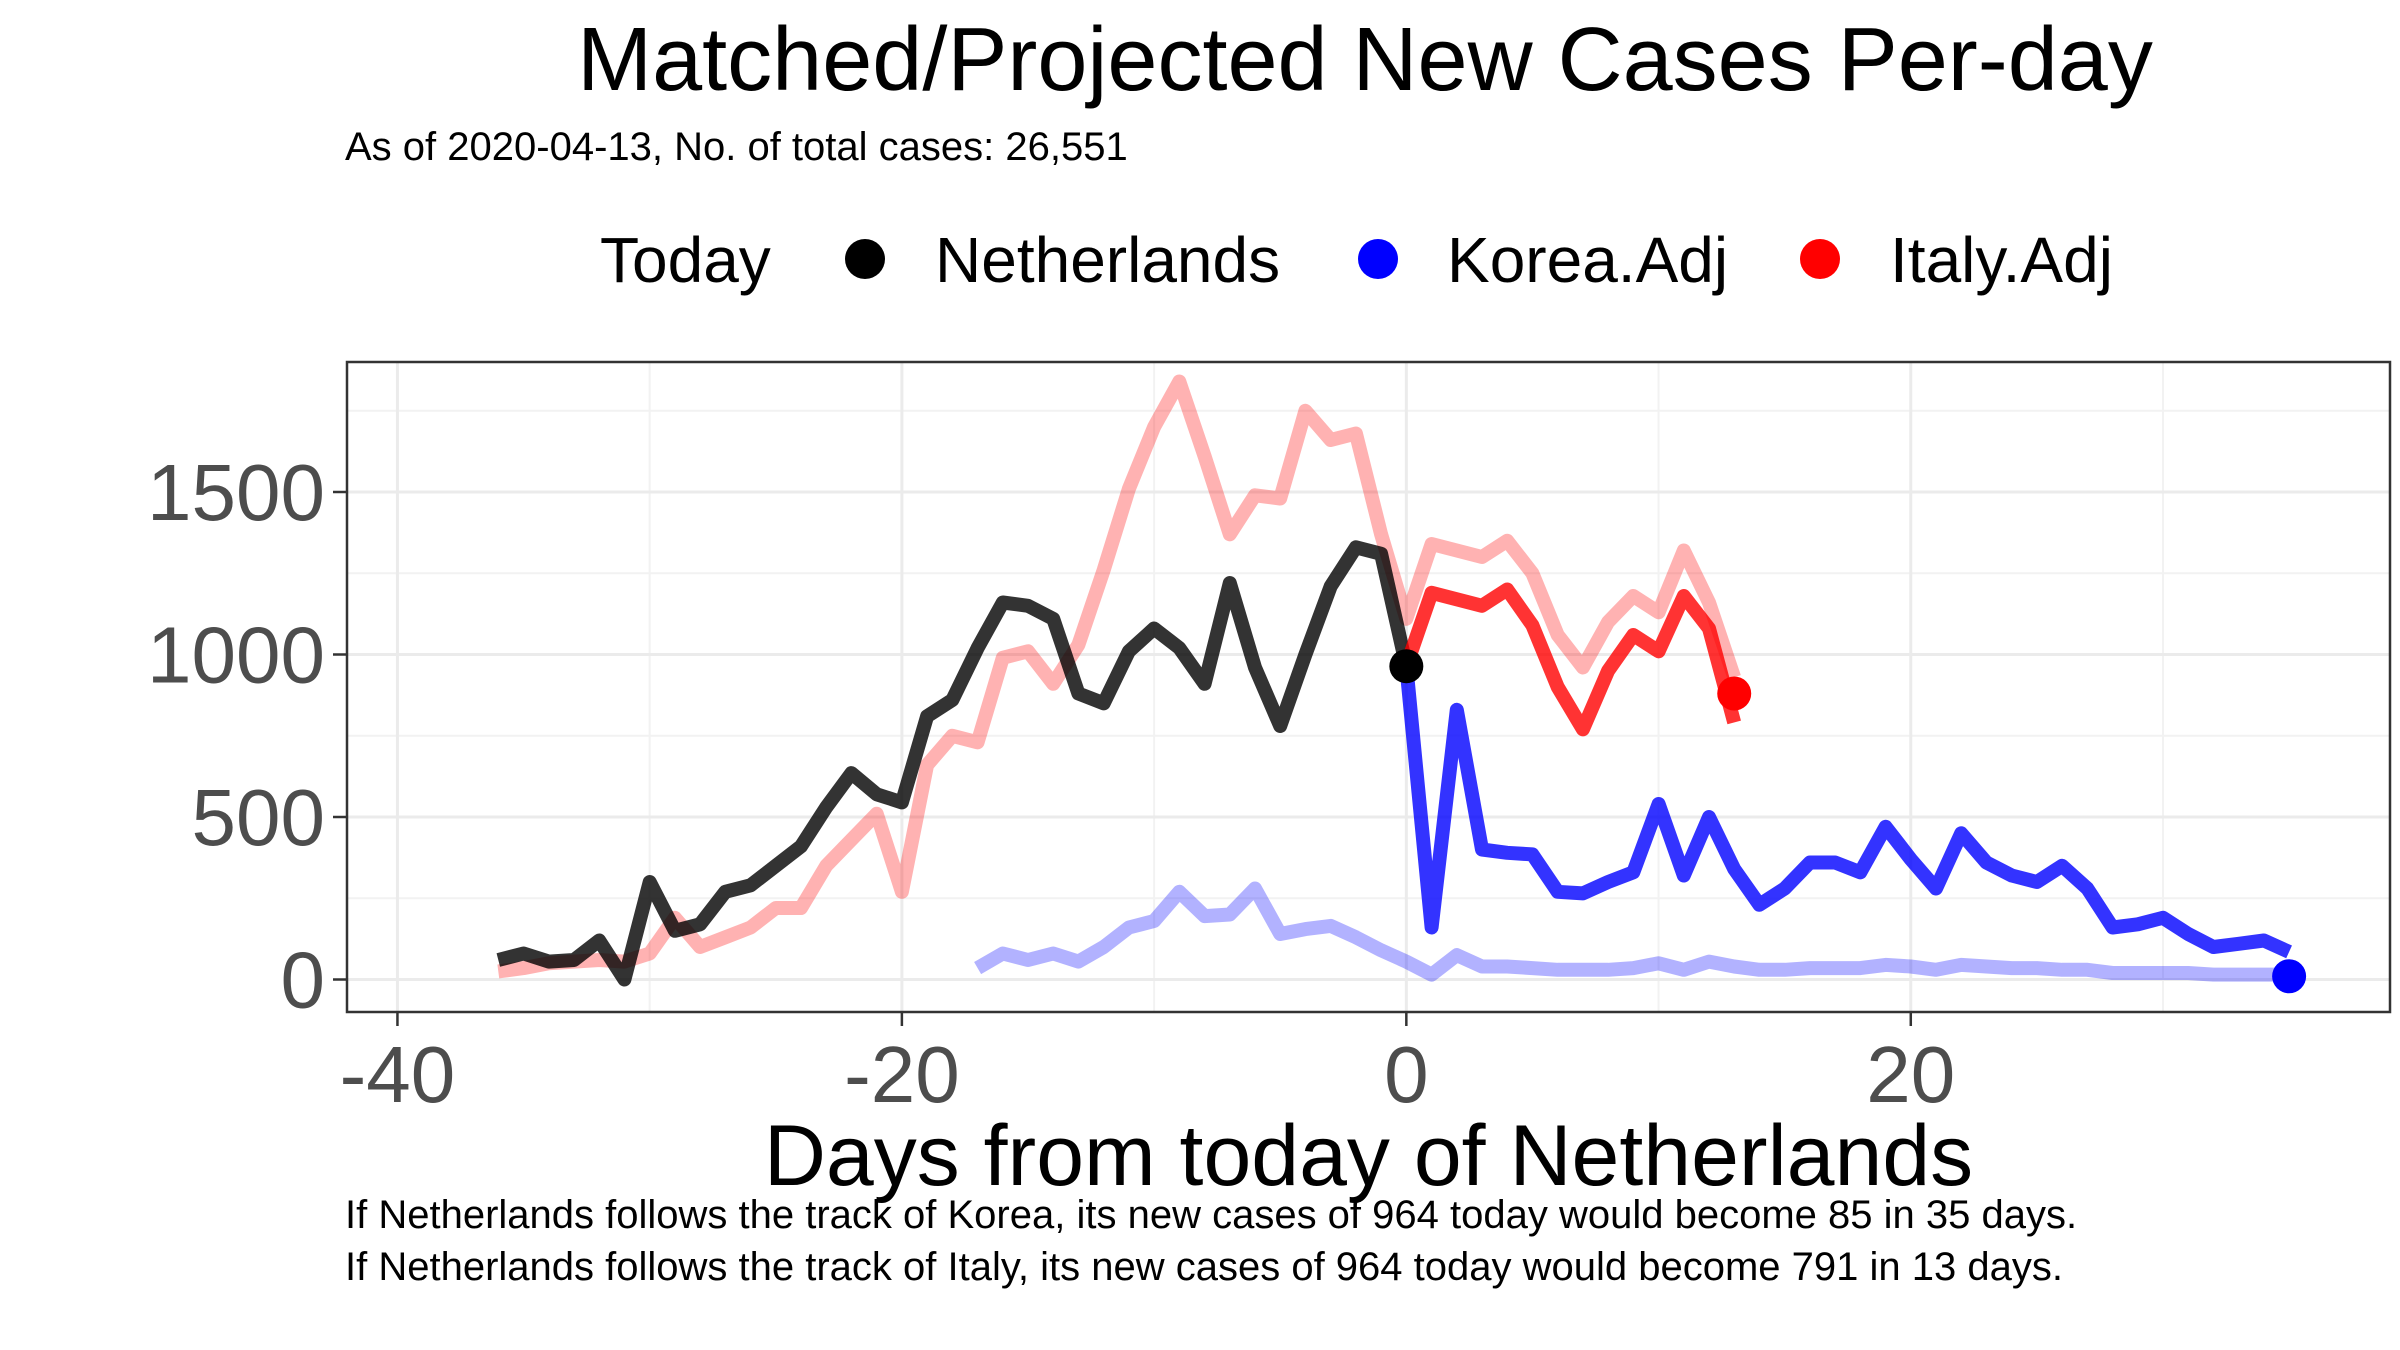 The height and width of the screenshot is (1350, 2400). Describe the element at coordinates (1406, 1074) in the screenshot. I see `x-tick-label: 0` at that location.